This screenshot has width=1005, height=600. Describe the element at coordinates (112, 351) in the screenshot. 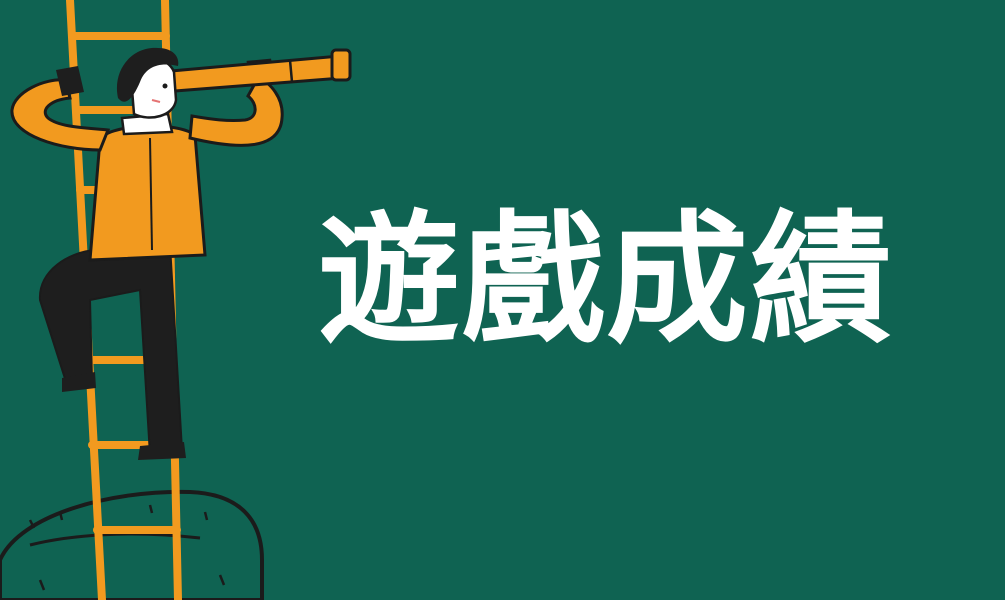

I see `legs-illustration` at that location.